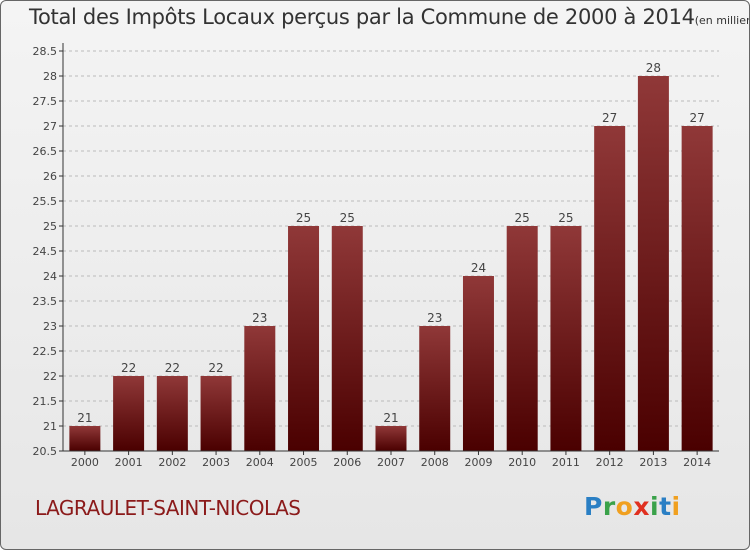 This screenshot has width=750, height=550. I want to click on x-tick-label: 2003, so click(216, 462).